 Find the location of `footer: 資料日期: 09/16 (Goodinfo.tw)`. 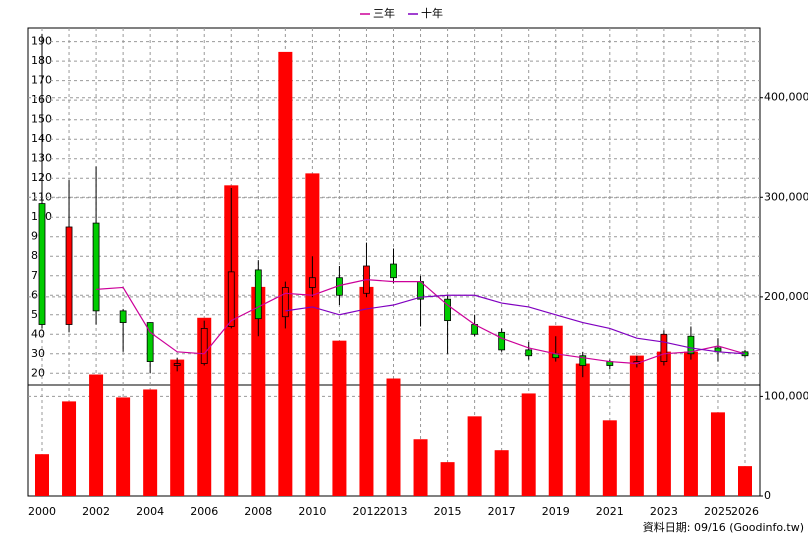

footer: 資料日期: 09/16 (Goodinfo.tw) is located at coordinates (723, 527).